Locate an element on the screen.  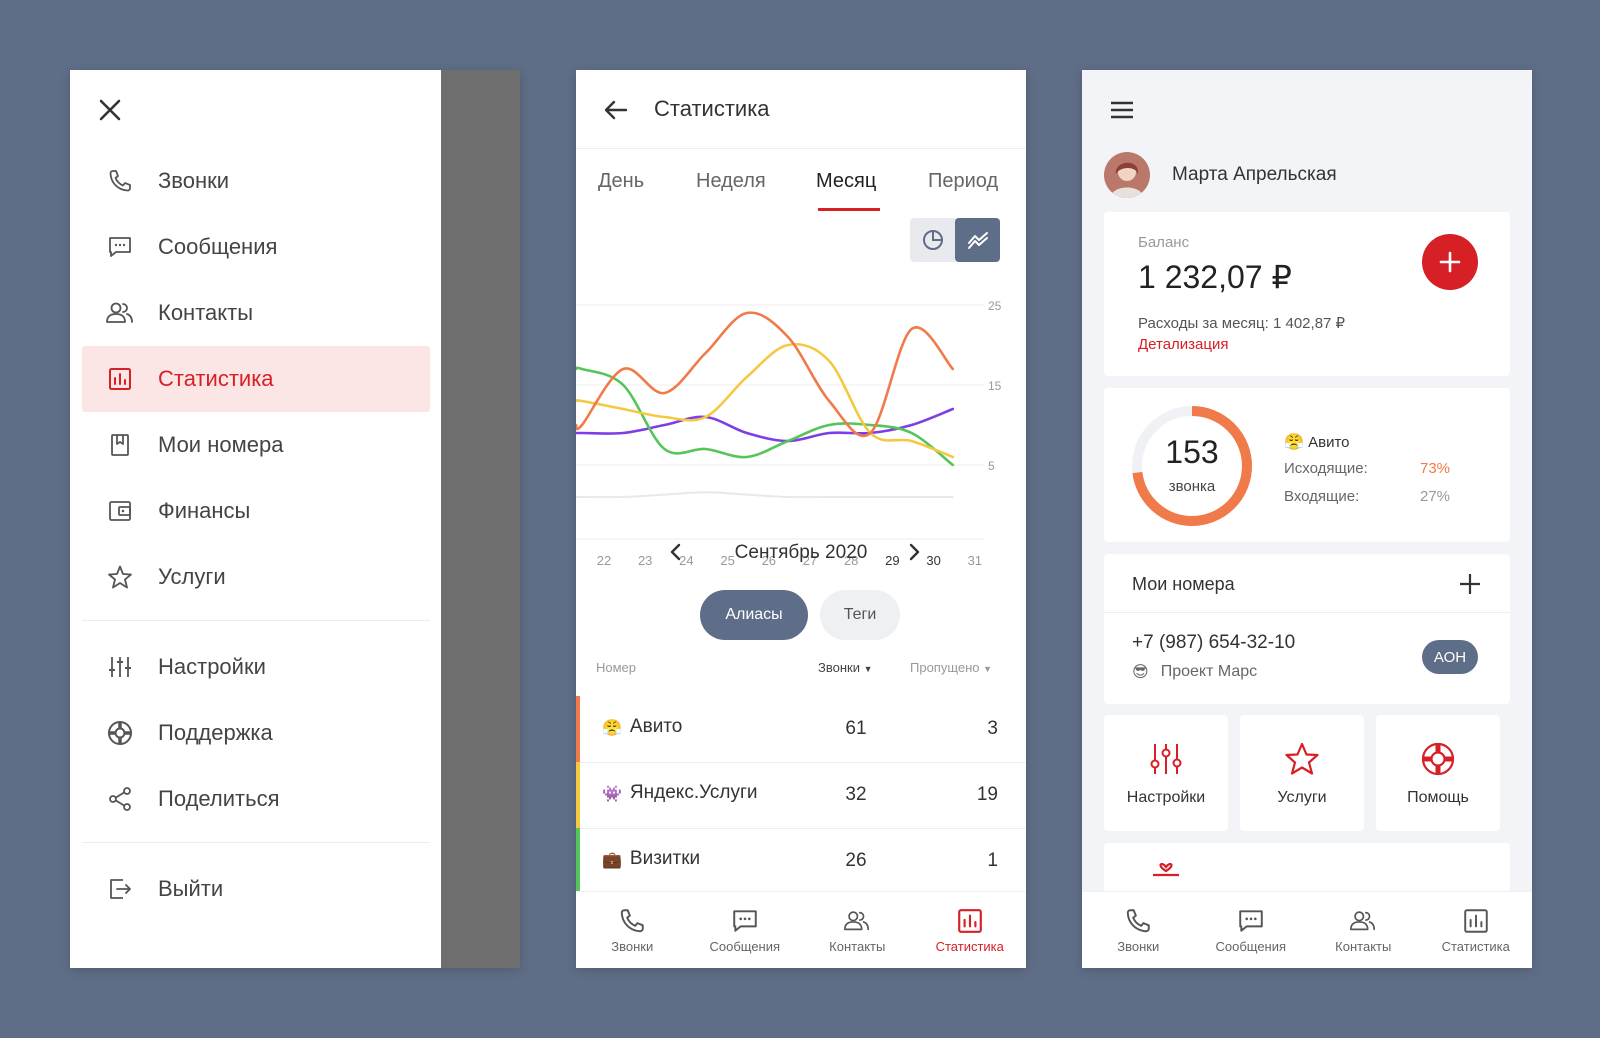
column-header-missed-label: Пропущено is located at coordinates (945, 667).